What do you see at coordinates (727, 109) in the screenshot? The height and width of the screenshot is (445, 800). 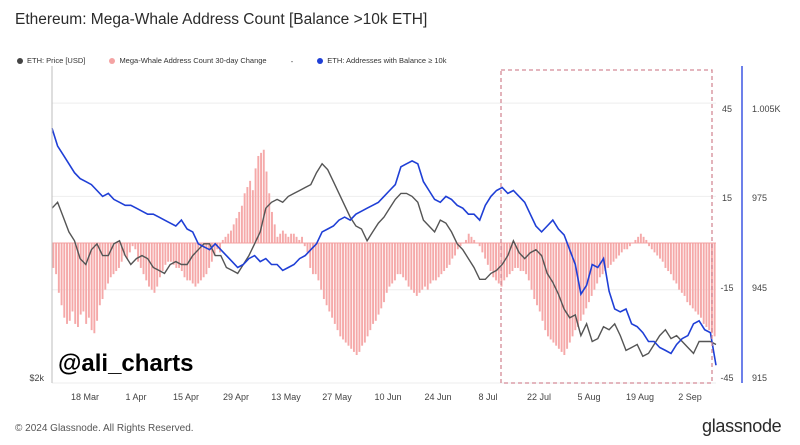 I see `change-axis-label: 45` at bounding box center [727, 109].